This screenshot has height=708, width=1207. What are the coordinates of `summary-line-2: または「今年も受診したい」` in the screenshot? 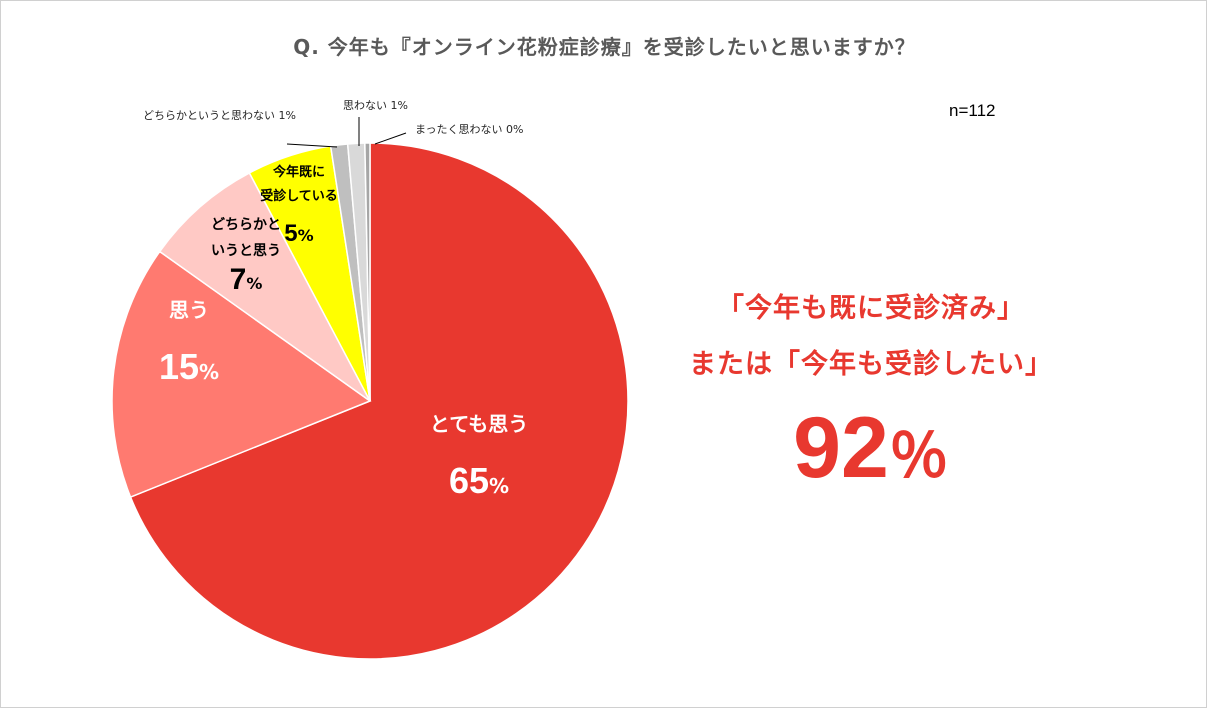 It's located at (871, 364).